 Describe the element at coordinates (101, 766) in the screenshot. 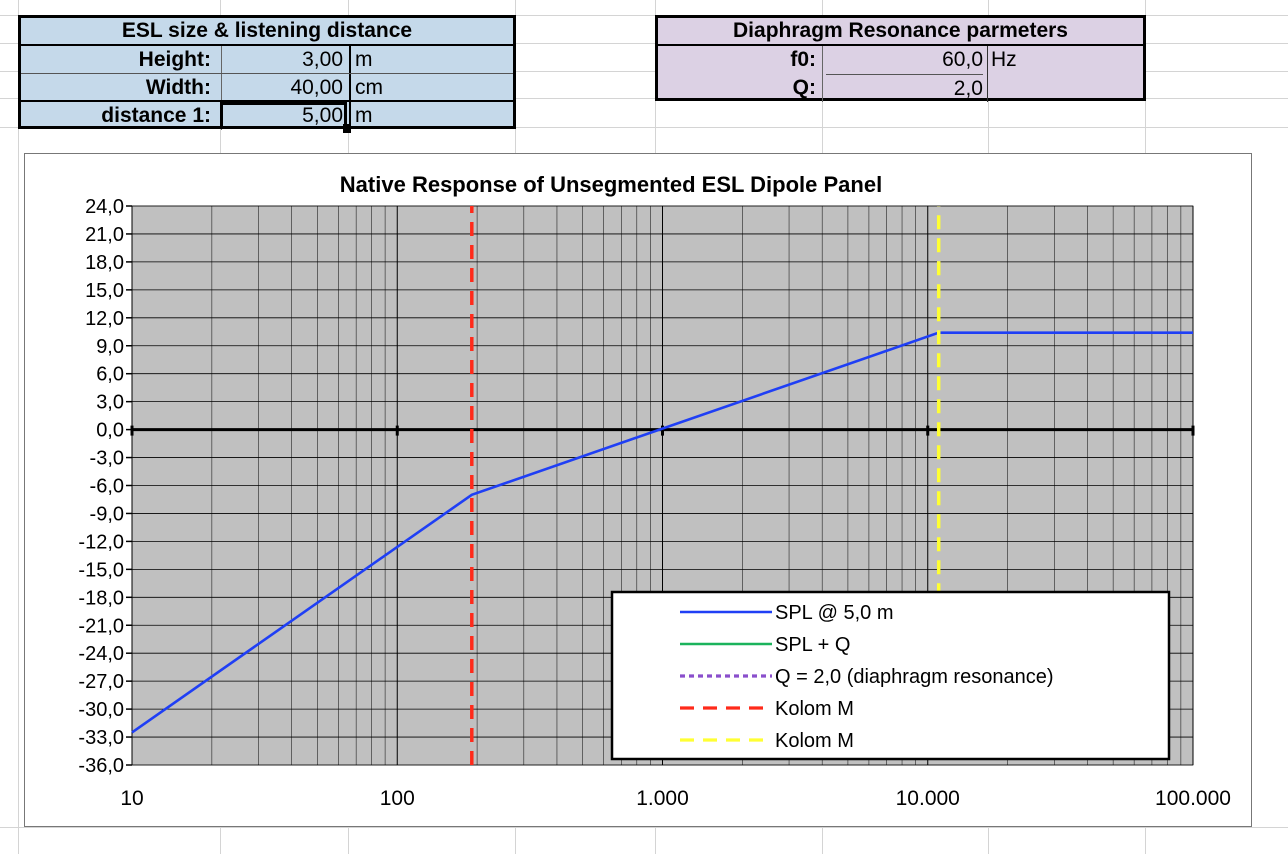

I see `y-tick-label: -36,0` at that location.